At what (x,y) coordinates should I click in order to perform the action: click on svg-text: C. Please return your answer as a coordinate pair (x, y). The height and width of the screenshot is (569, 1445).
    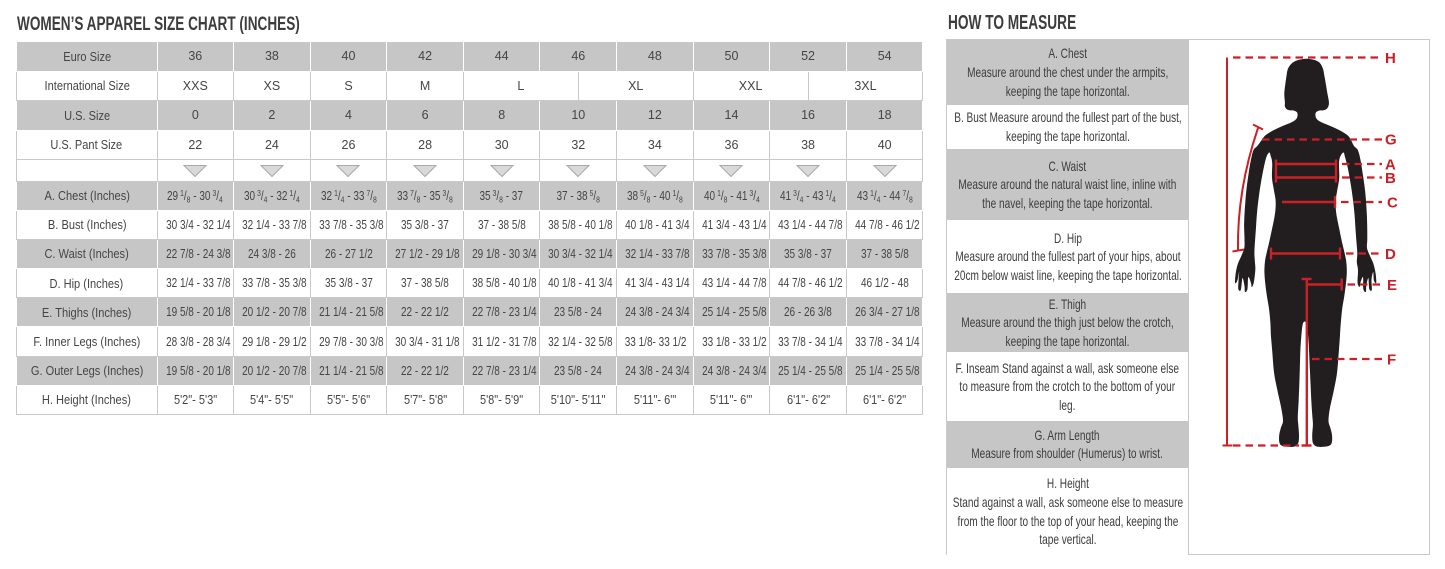
    Looking at the image, I should click on (1392, 202).